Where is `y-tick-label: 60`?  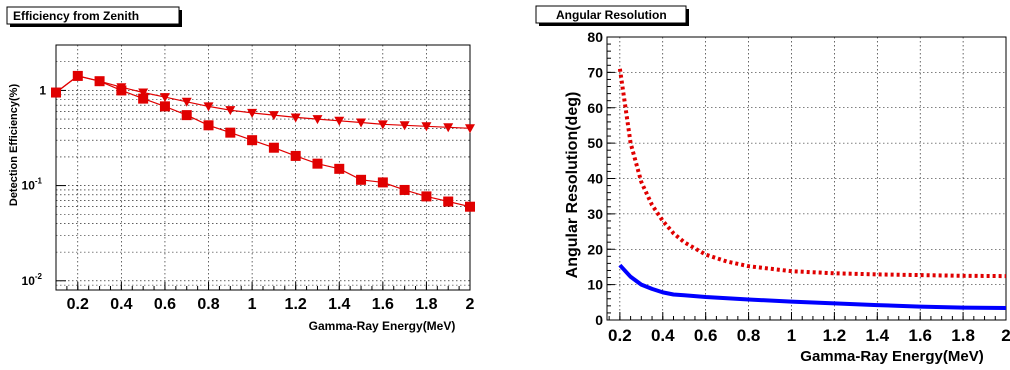
y-tick-label: 60 is located at coordinates (595, 108).